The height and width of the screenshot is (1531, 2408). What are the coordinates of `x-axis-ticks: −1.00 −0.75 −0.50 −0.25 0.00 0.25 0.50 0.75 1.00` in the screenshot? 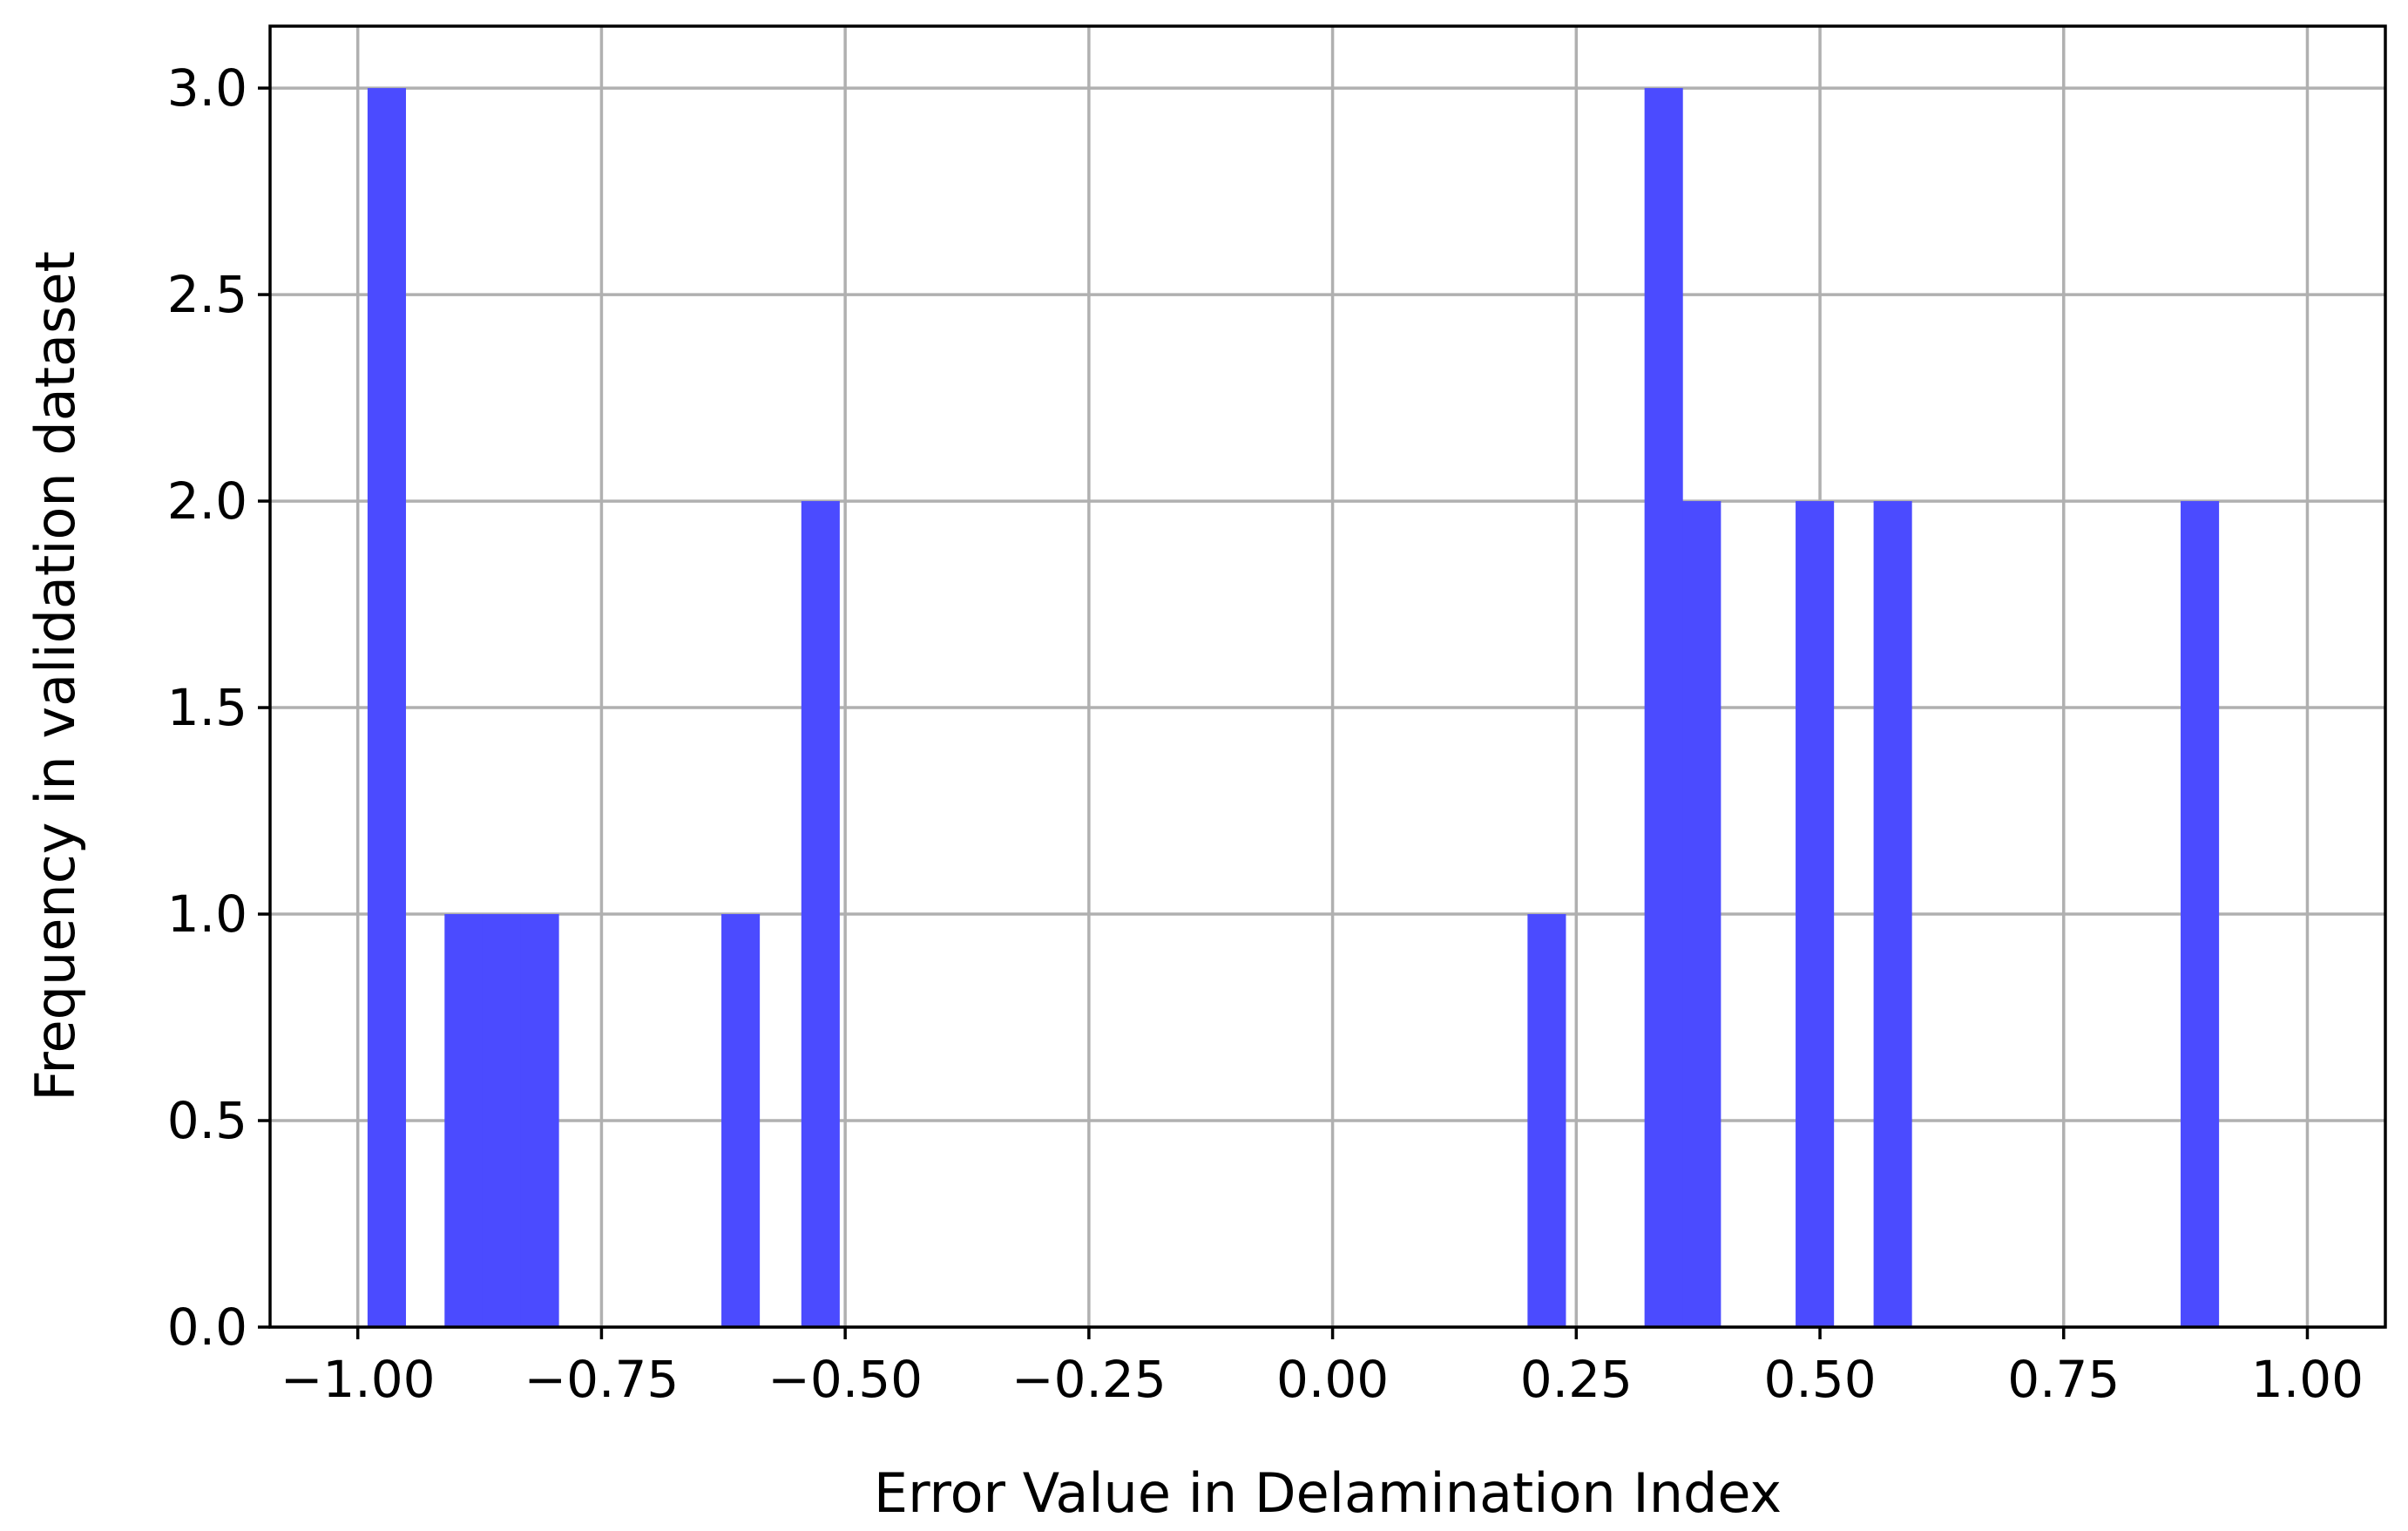 It's located at (1322, 1368).